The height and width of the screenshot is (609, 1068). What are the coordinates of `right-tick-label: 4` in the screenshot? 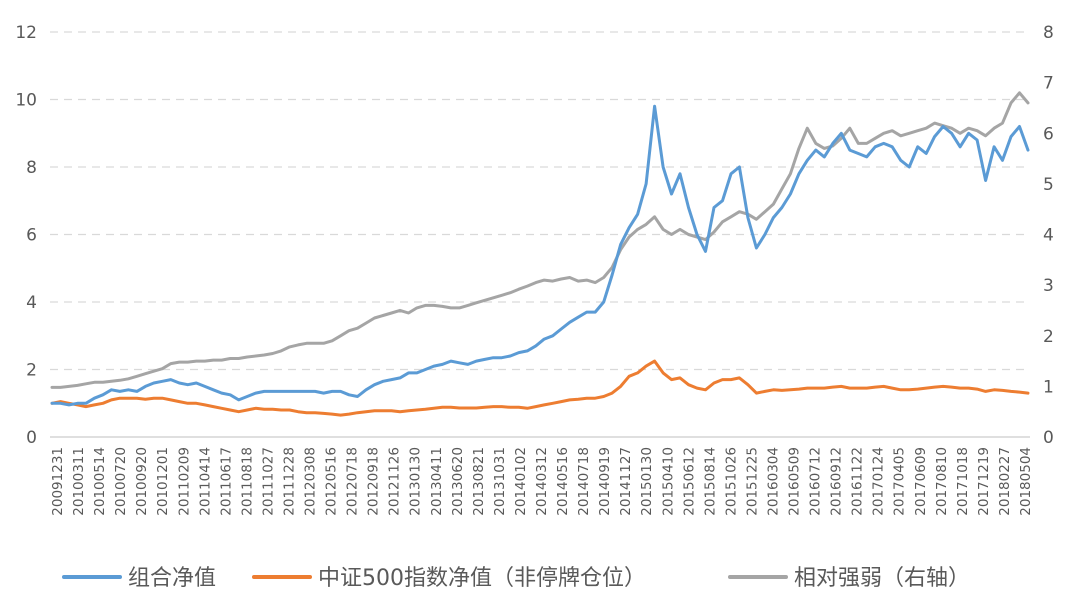 It's located at (1048, 236).